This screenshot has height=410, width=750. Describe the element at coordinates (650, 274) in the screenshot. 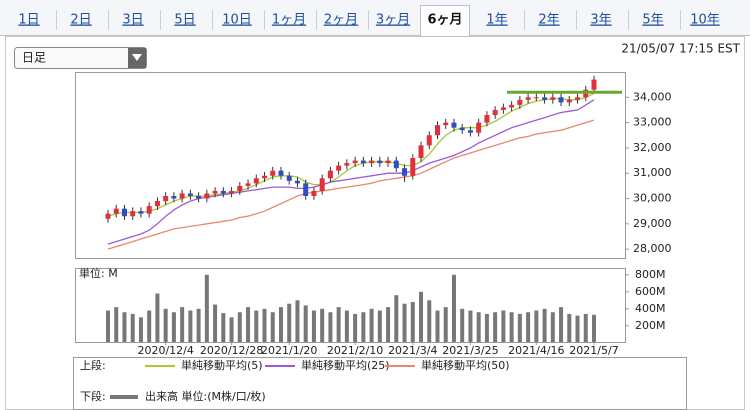

I see `volume-tick-label: 800M` at that location.